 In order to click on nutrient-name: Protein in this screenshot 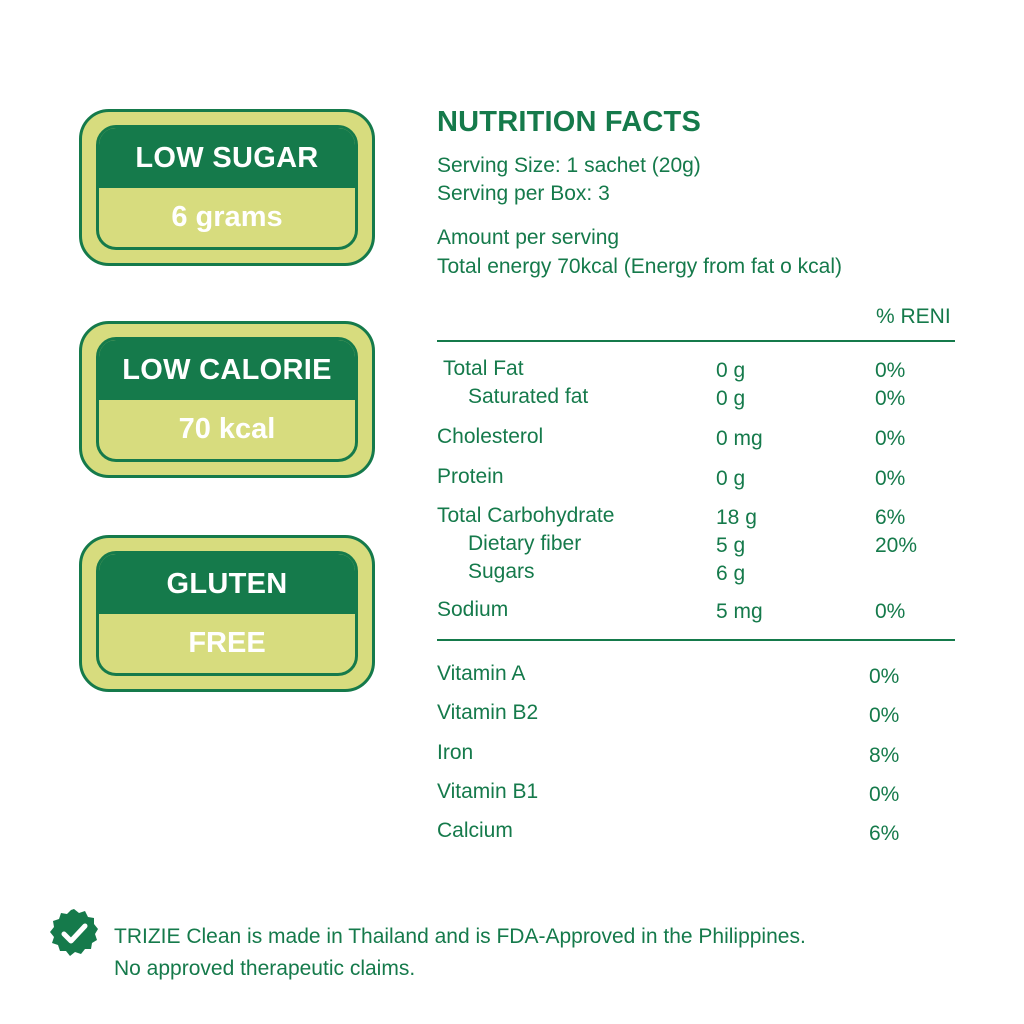, I will do `click(470, 476)`.